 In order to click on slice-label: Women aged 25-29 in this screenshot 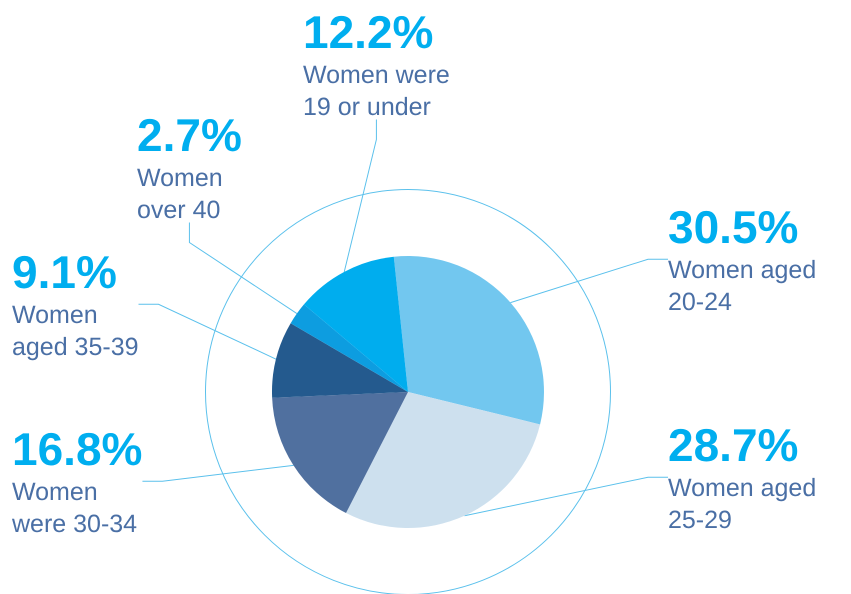, I will do `click(742, 504)`.